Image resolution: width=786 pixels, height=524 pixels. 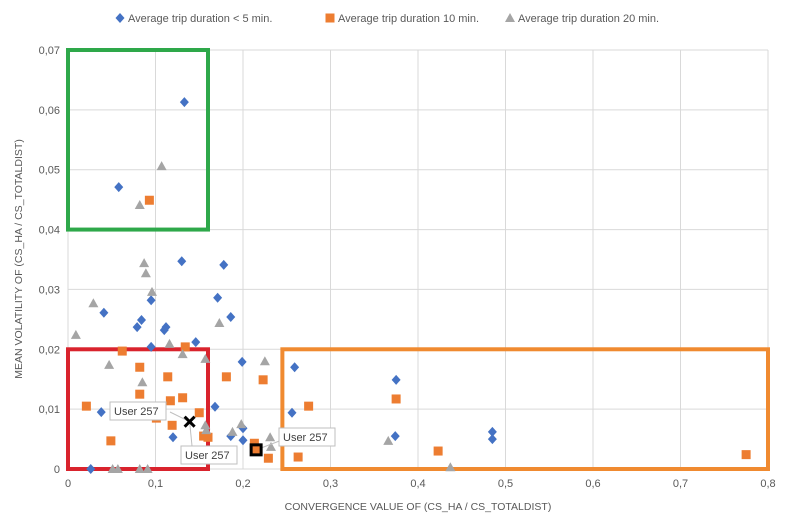 I want to click on y-tick-label: 0,07, so click(x=49, y=51).